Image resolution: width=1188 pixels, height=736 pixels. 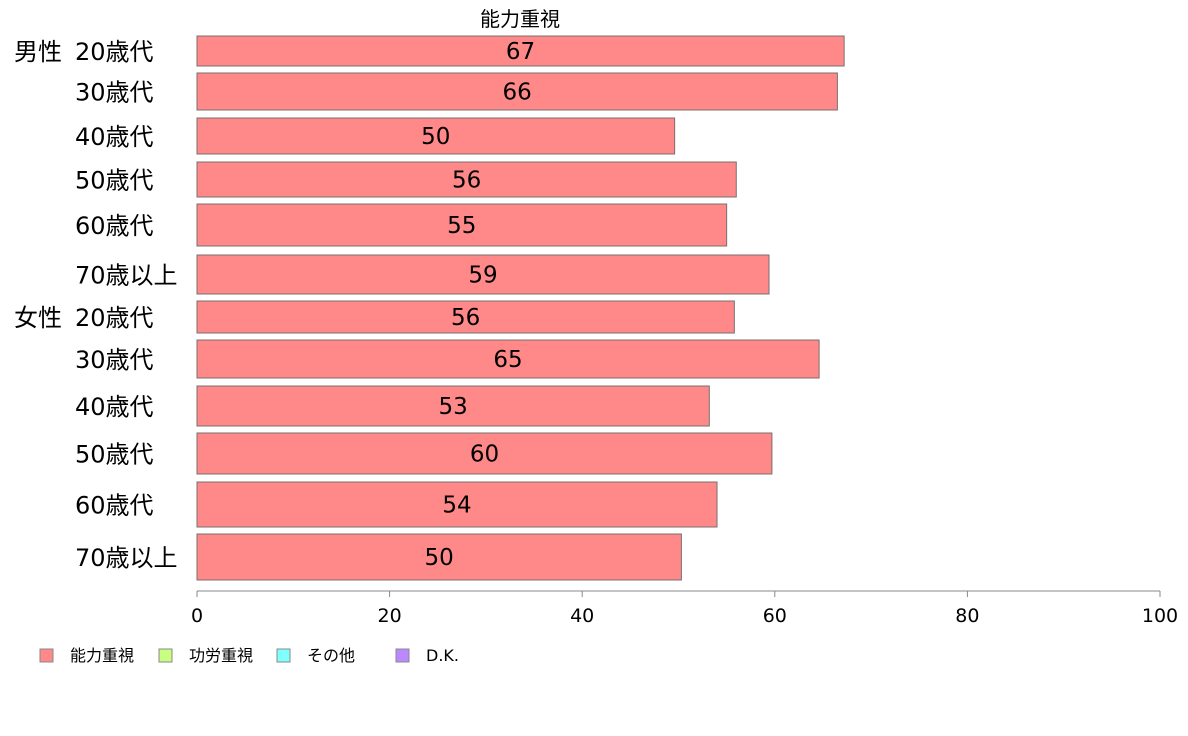 What do you see at coordinates (390, 616) in the screenshot?
I see `x-tick-label: 20` at bounding box center [390, 616].